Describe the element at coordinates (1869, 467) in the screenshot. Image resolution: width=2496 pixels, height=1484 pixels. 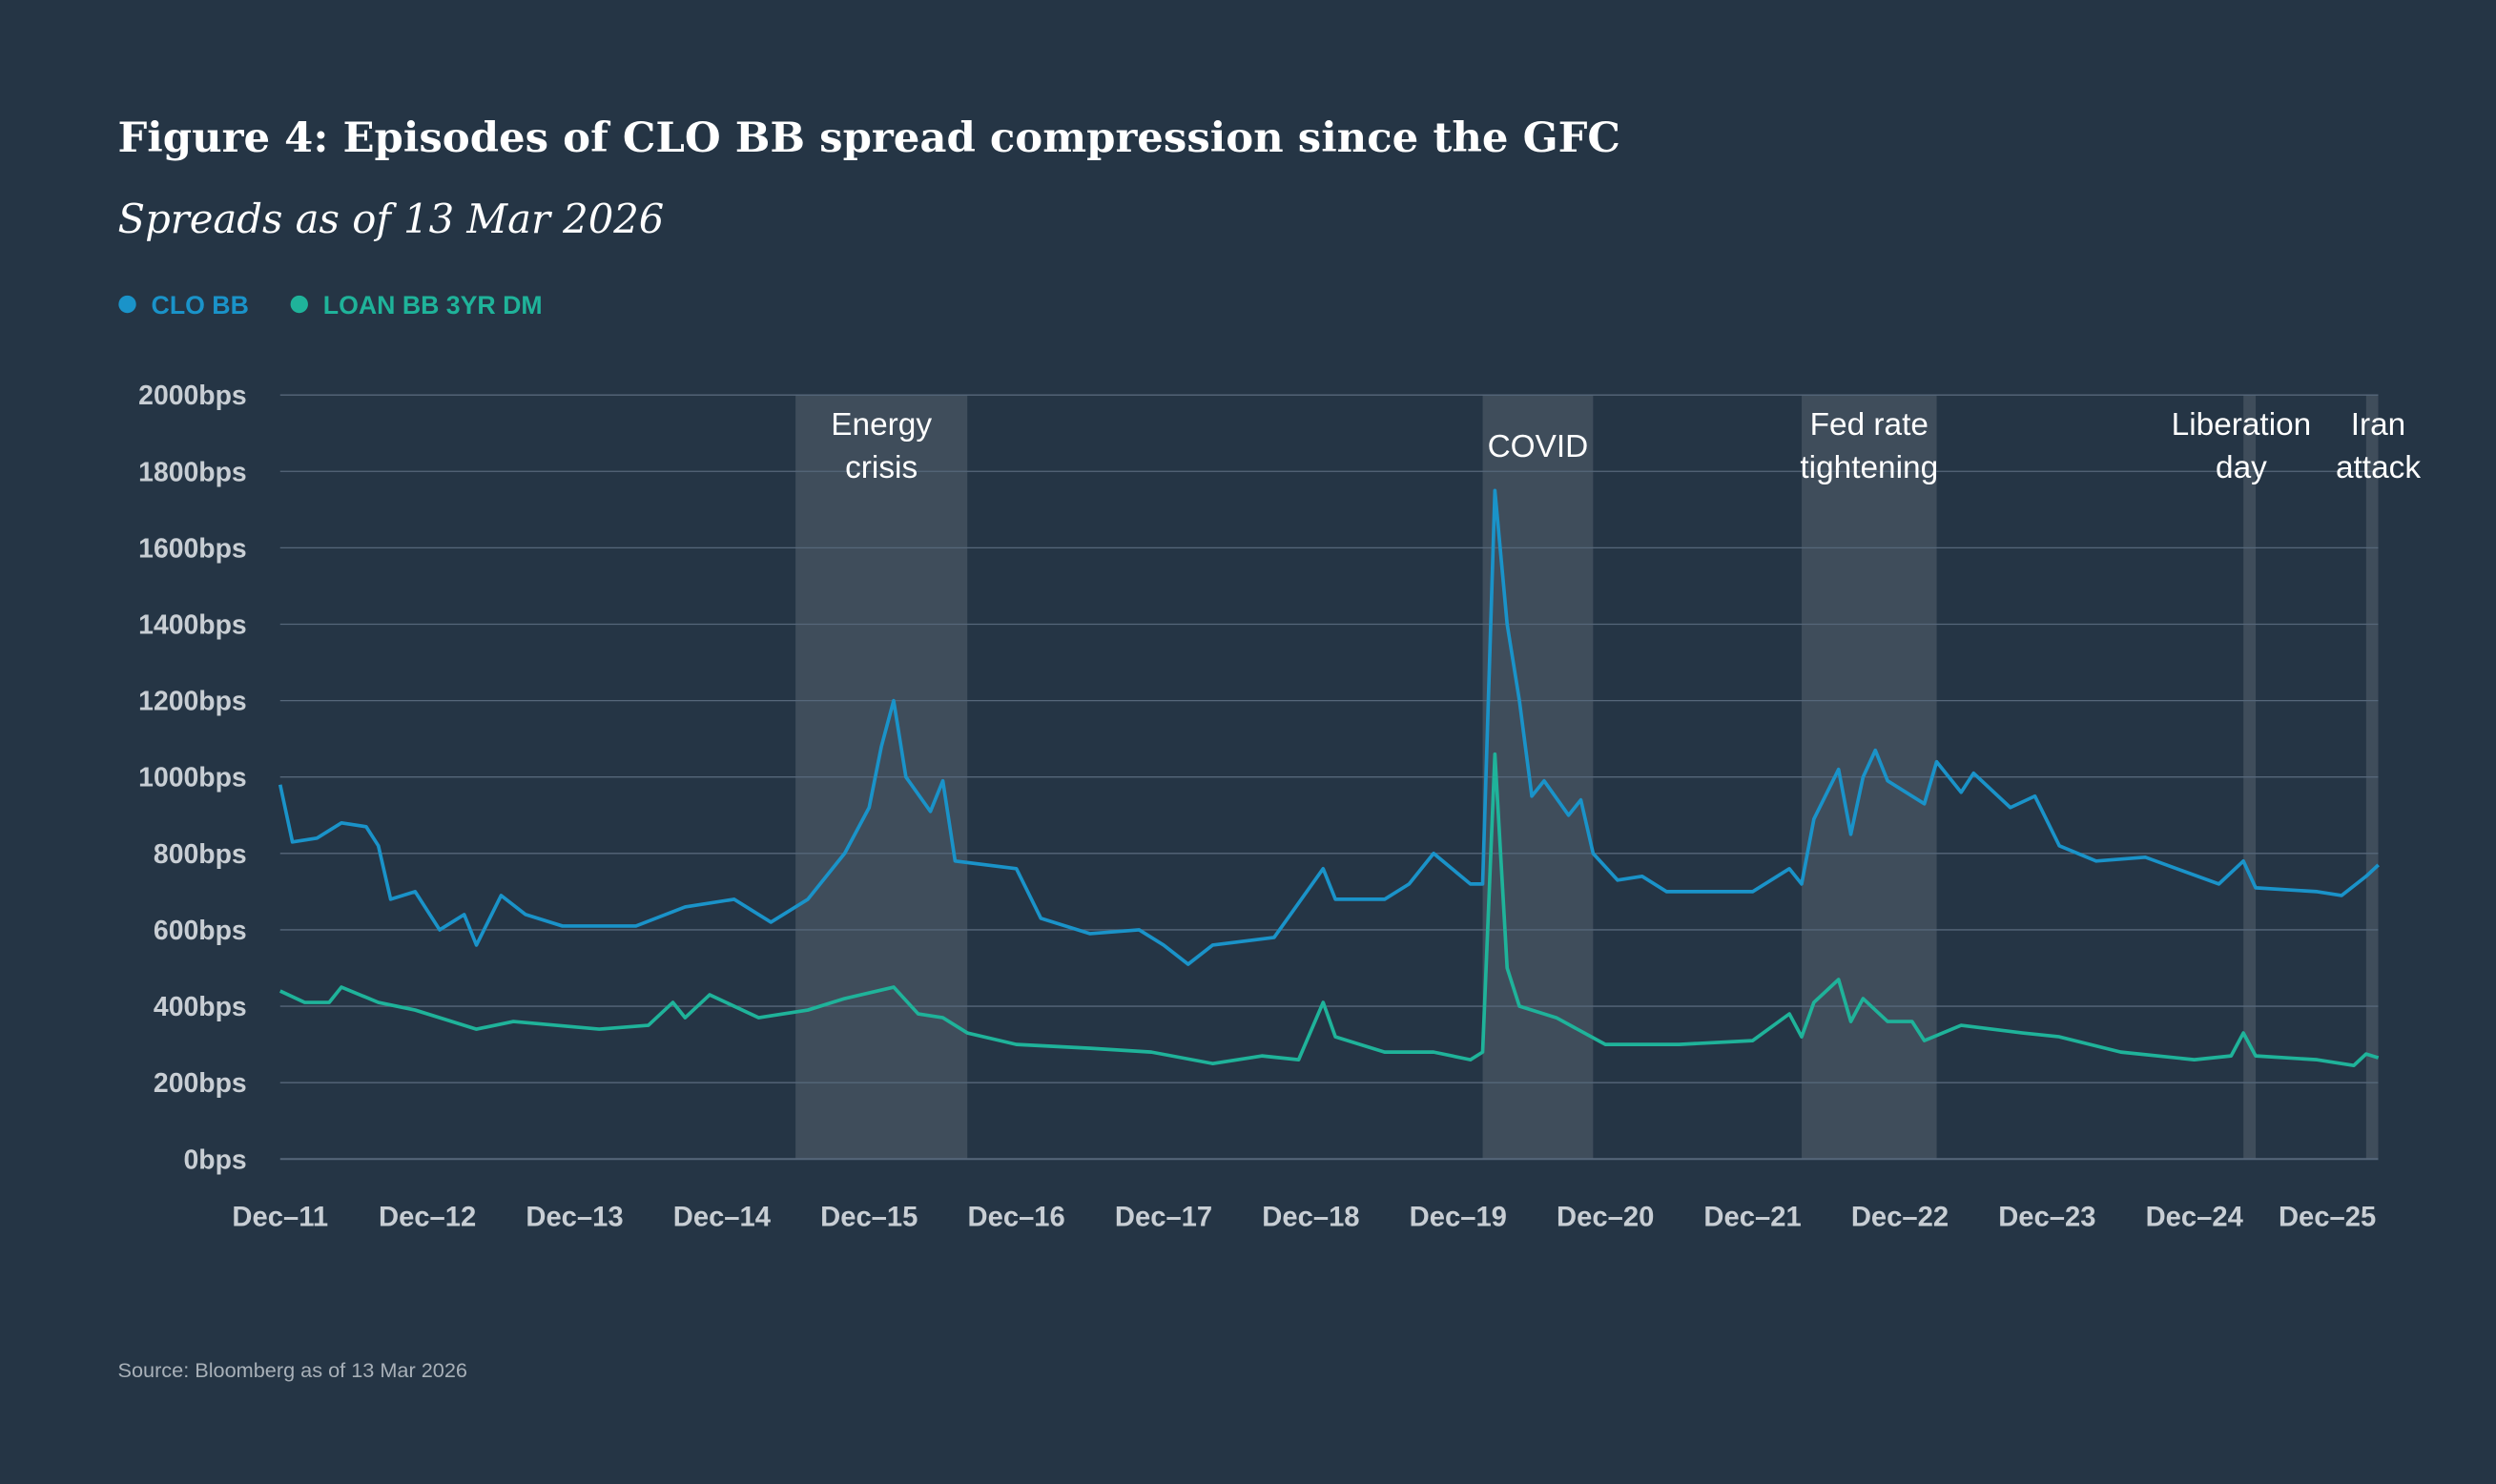
I see `annotation-label: tightening` at that location.